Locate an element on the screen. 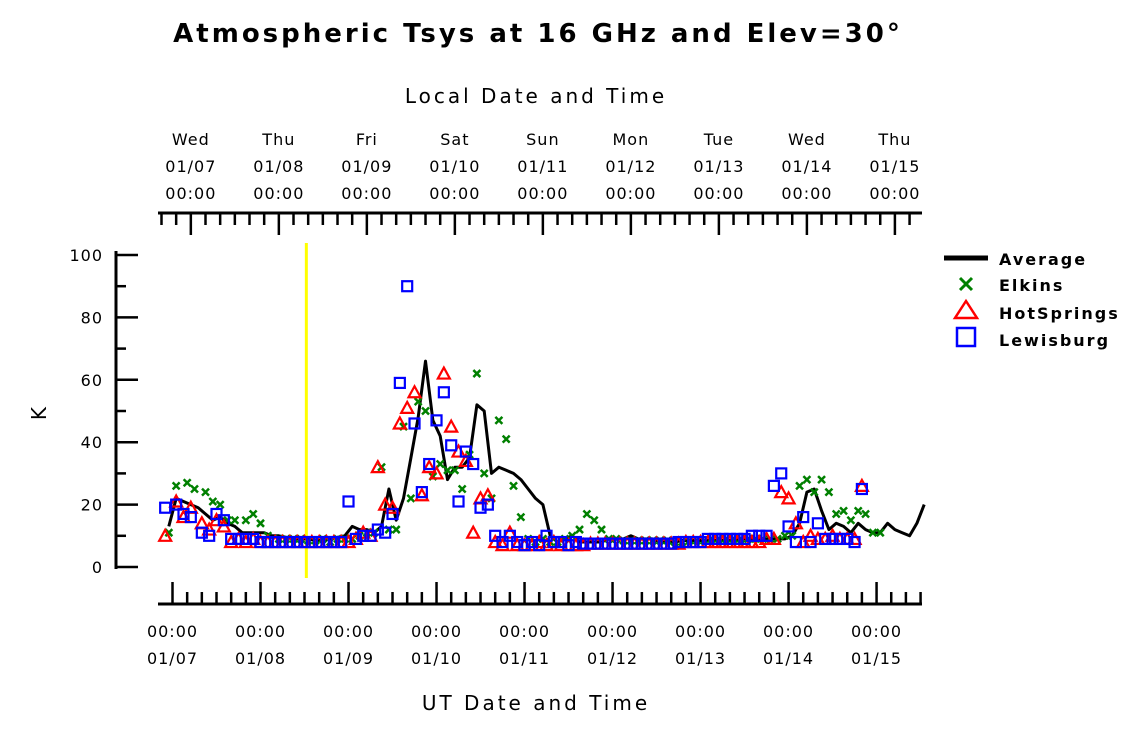 The height and width of the screenshot is (731, 1125). legend-label-elkins: Elkins is located at coordinates (1031, 285).